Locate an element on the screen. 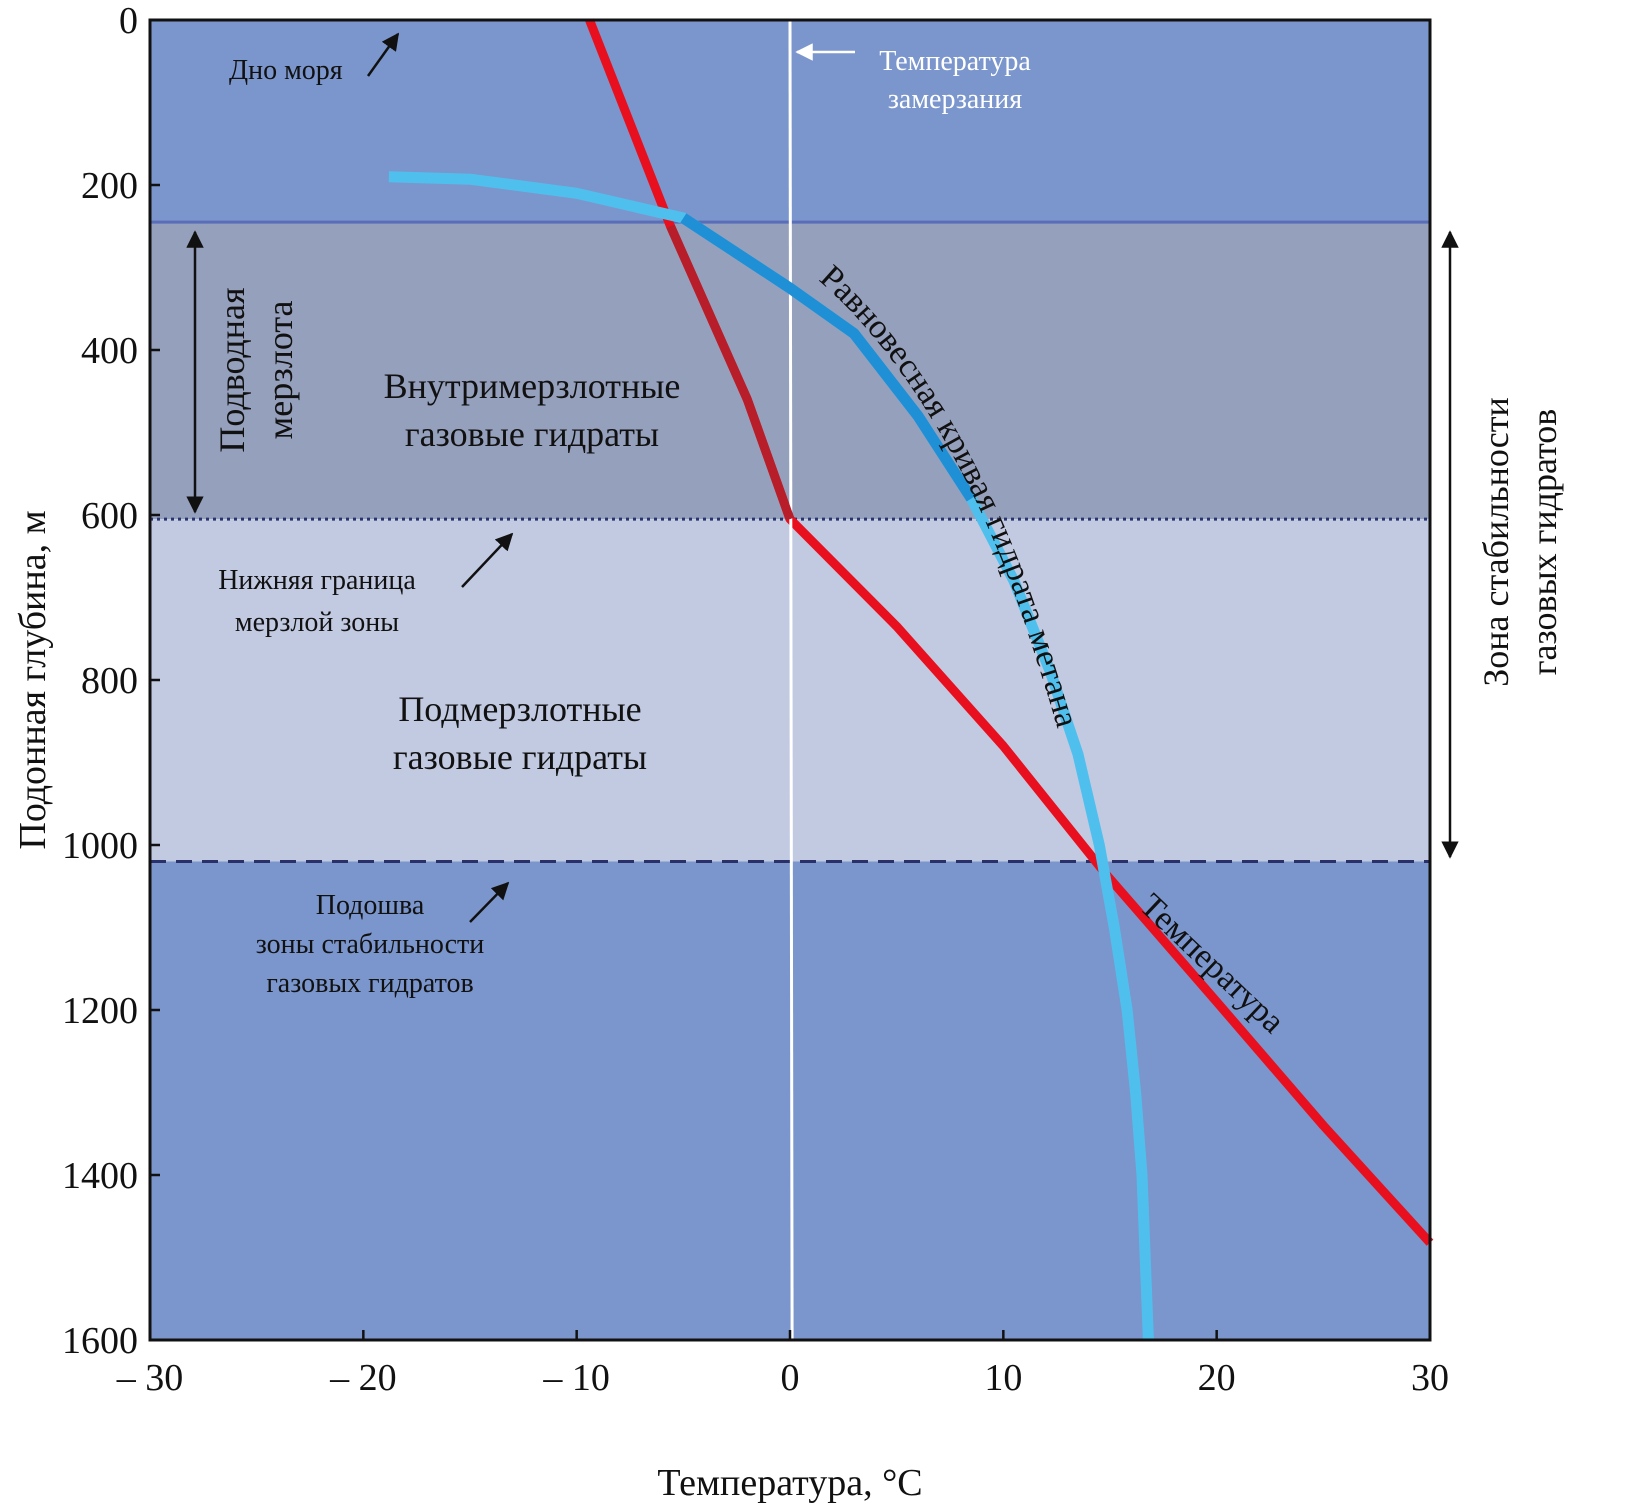 The image size is (1632, 1510). permafrost-label-2: мерзлота is located at coordinates (280, 369).